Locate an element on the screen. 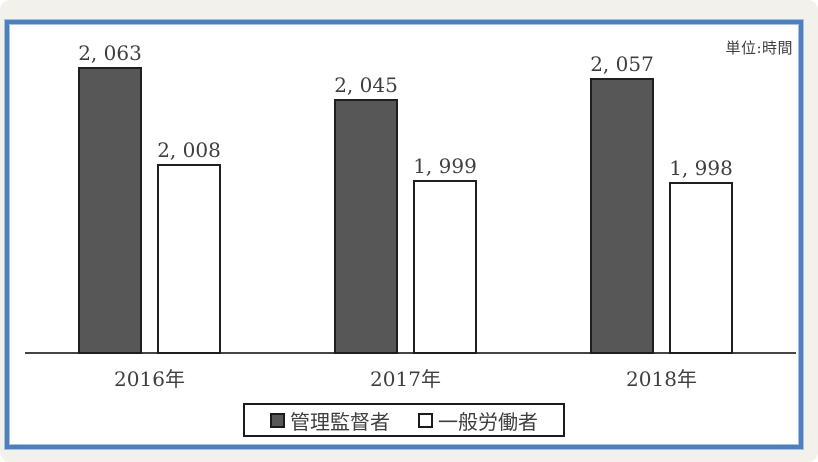  bar-cell-一般労働者-2018年: 1, 998 is located at coordinates (701, 255).